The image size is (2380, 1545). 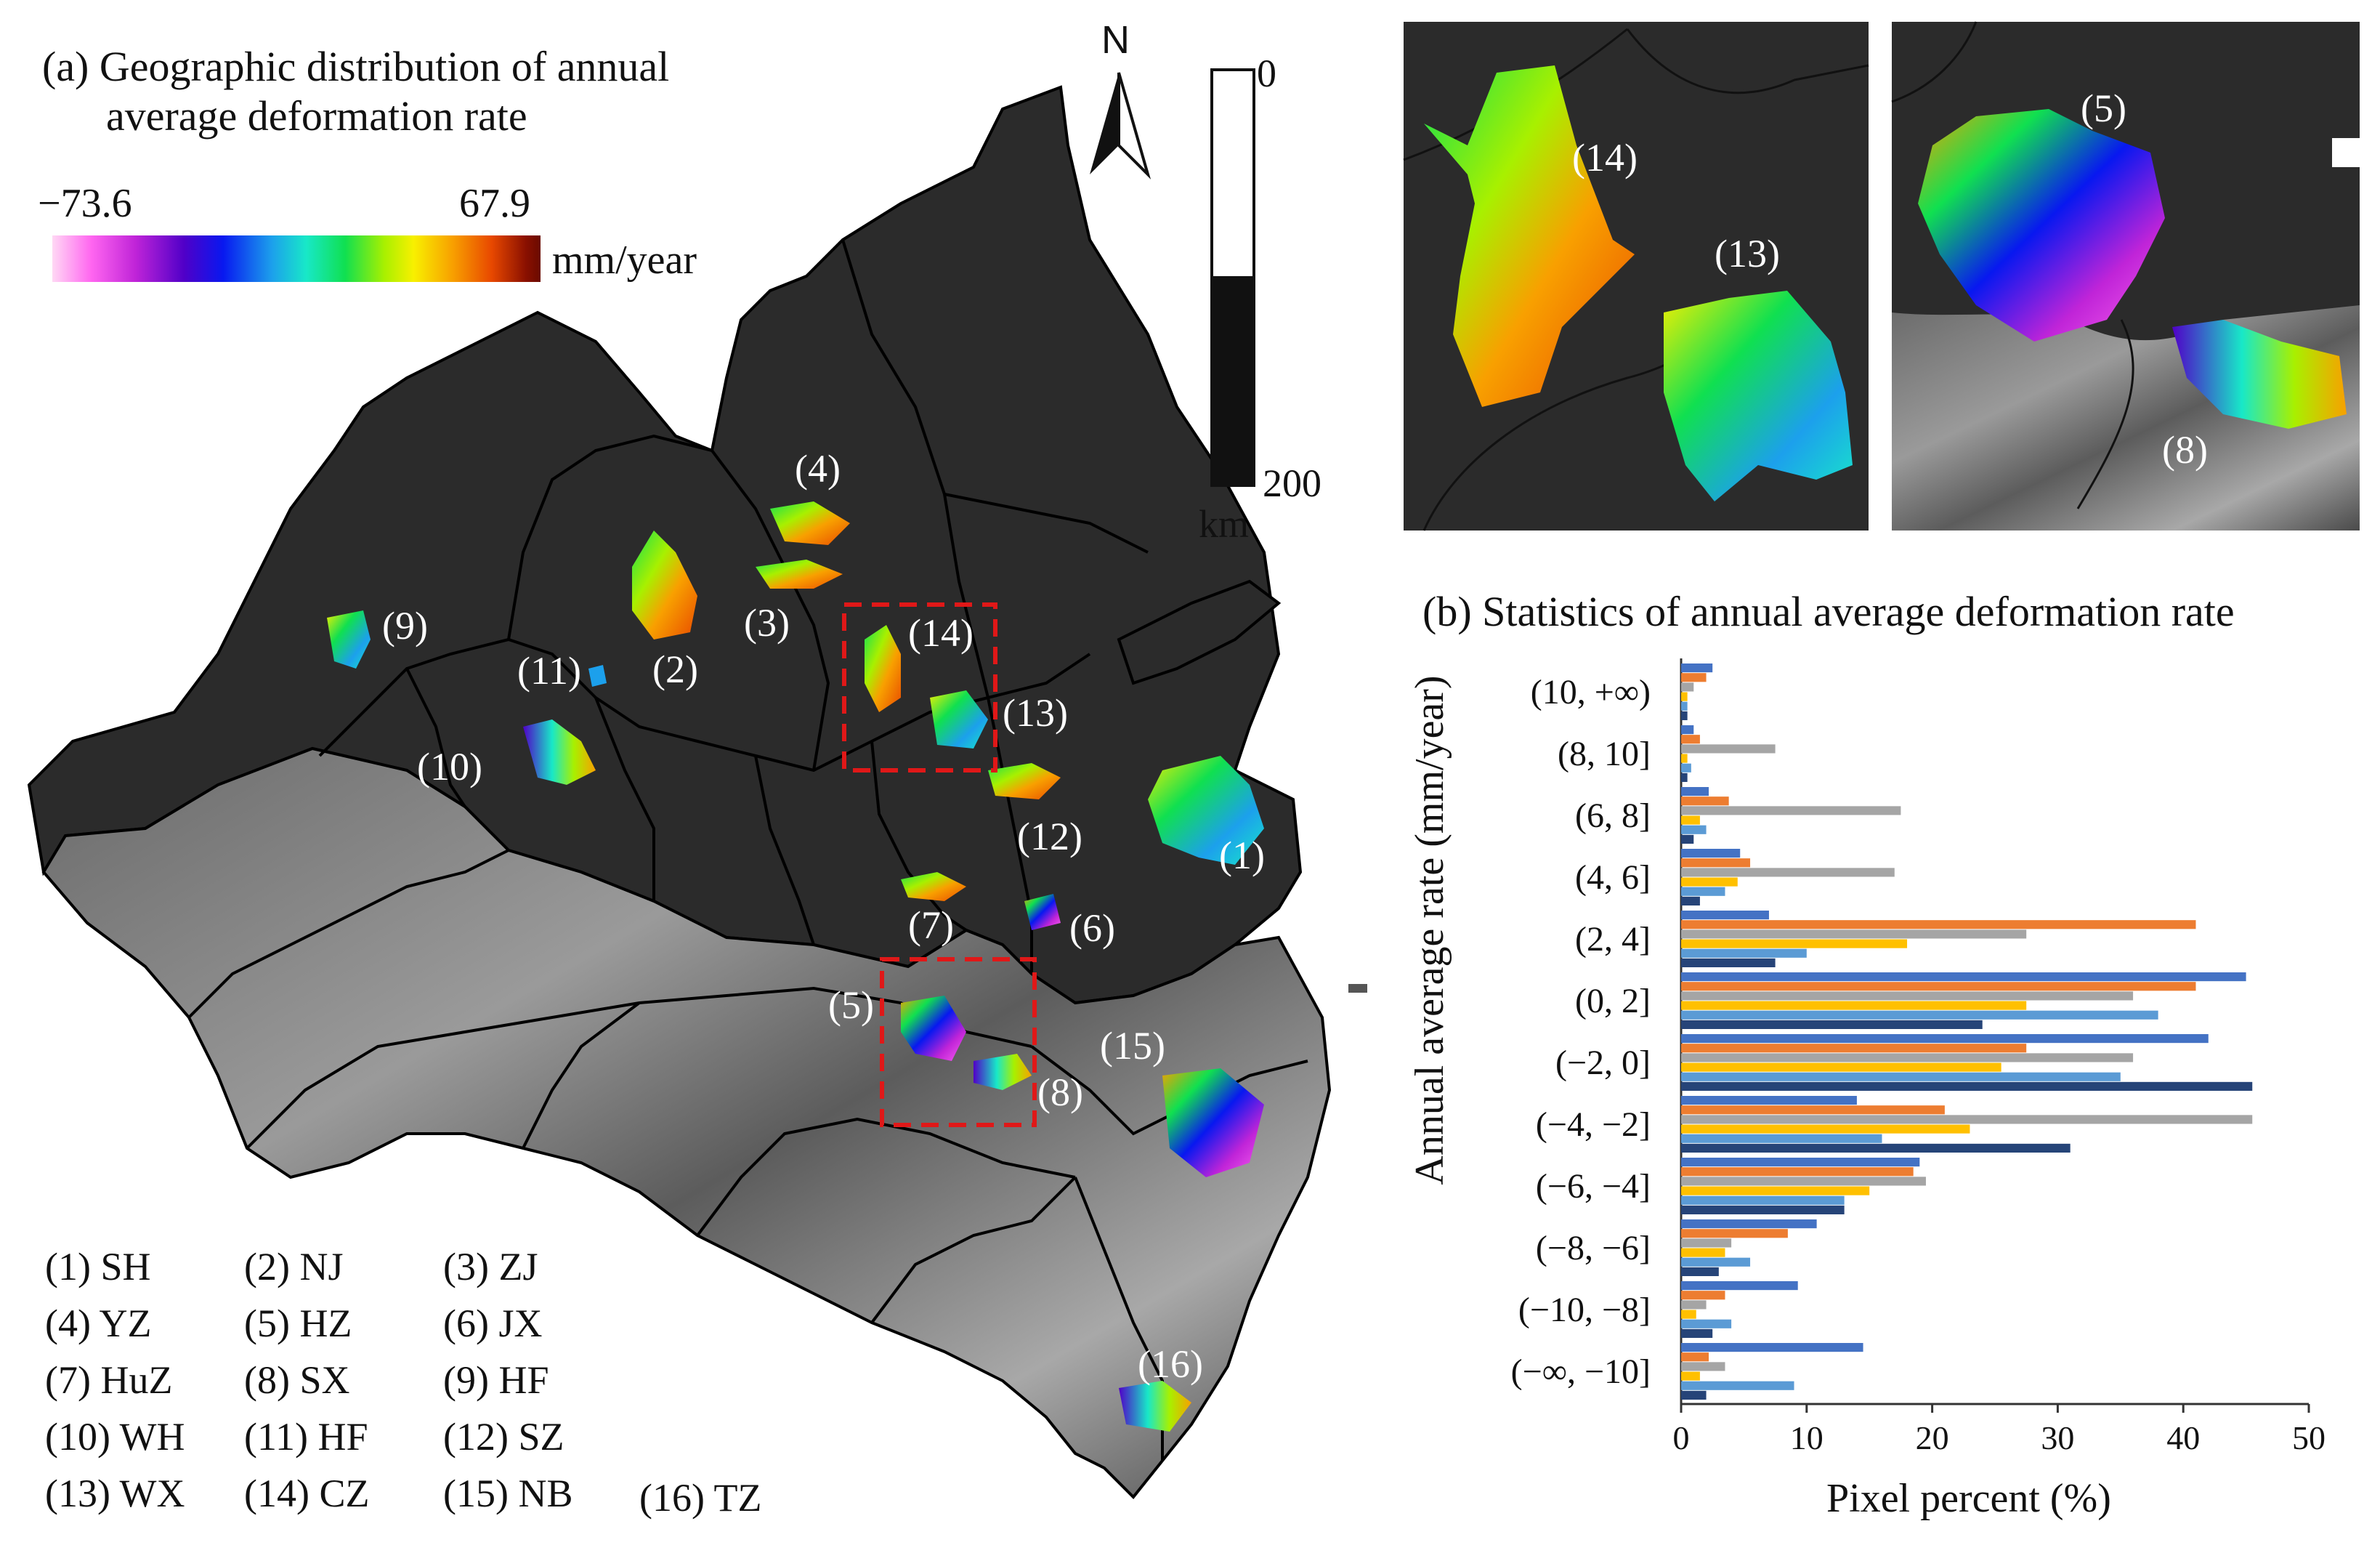 What do you see at coordinates (1593, 1186) in the screenshot?
I see `category-label: (−6, −4]` at bounding box center [1593, 1186].